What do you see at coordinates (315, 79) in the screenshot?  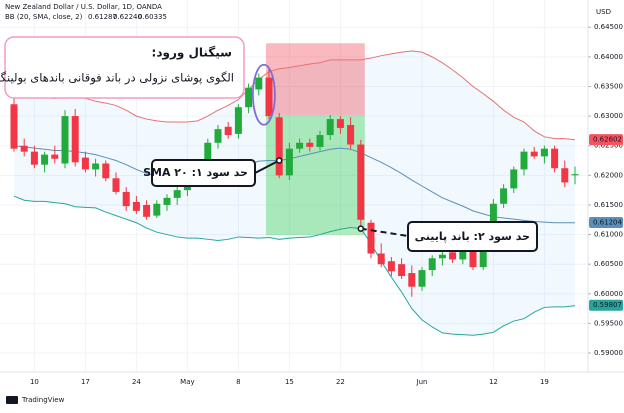 I see `stop-zone` at bounding box center [315, 79].